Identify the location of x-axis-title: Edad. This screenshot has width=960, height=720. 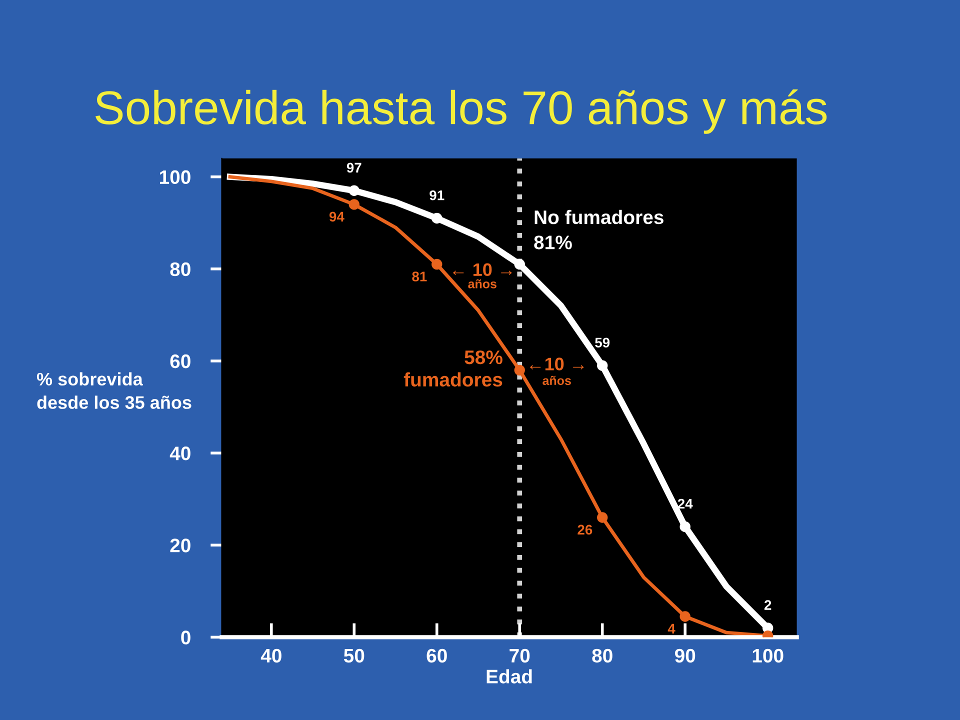
(509, 676).